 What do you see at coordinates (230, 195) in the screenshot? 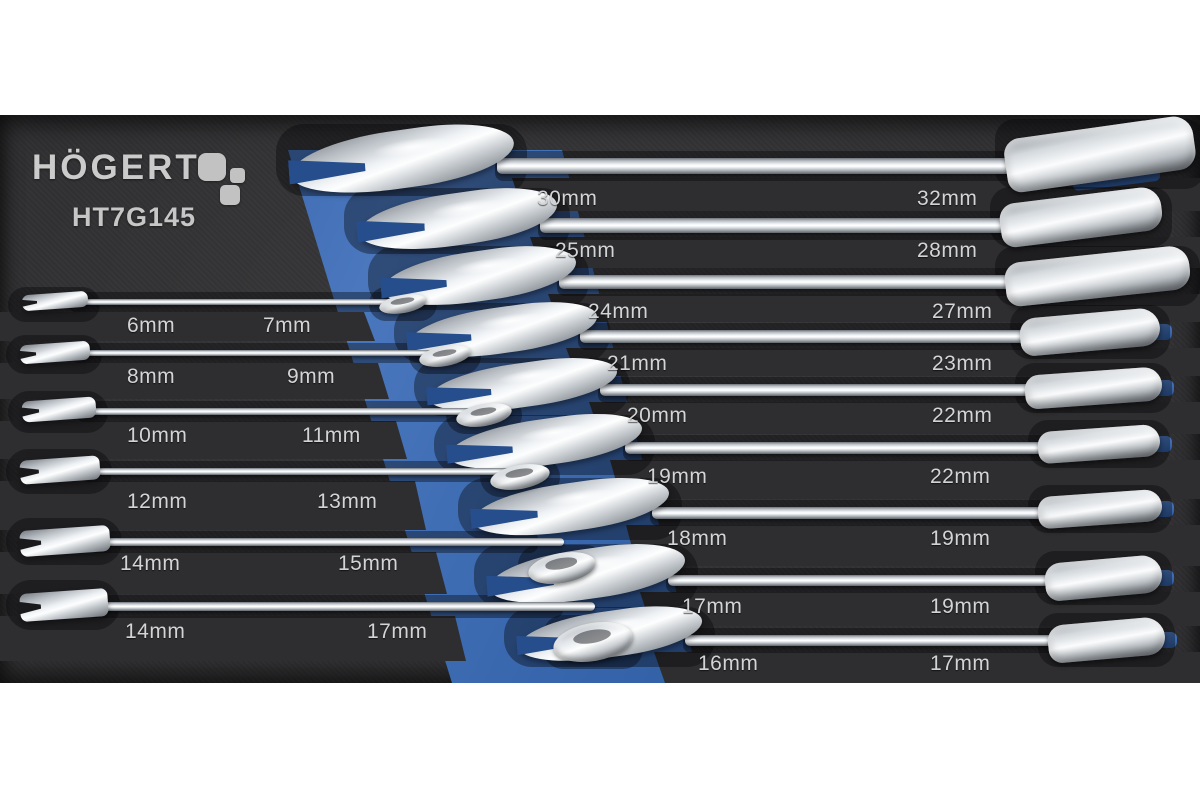
I see `brand-logo-icon-medium` at bounding box center [230, 195].